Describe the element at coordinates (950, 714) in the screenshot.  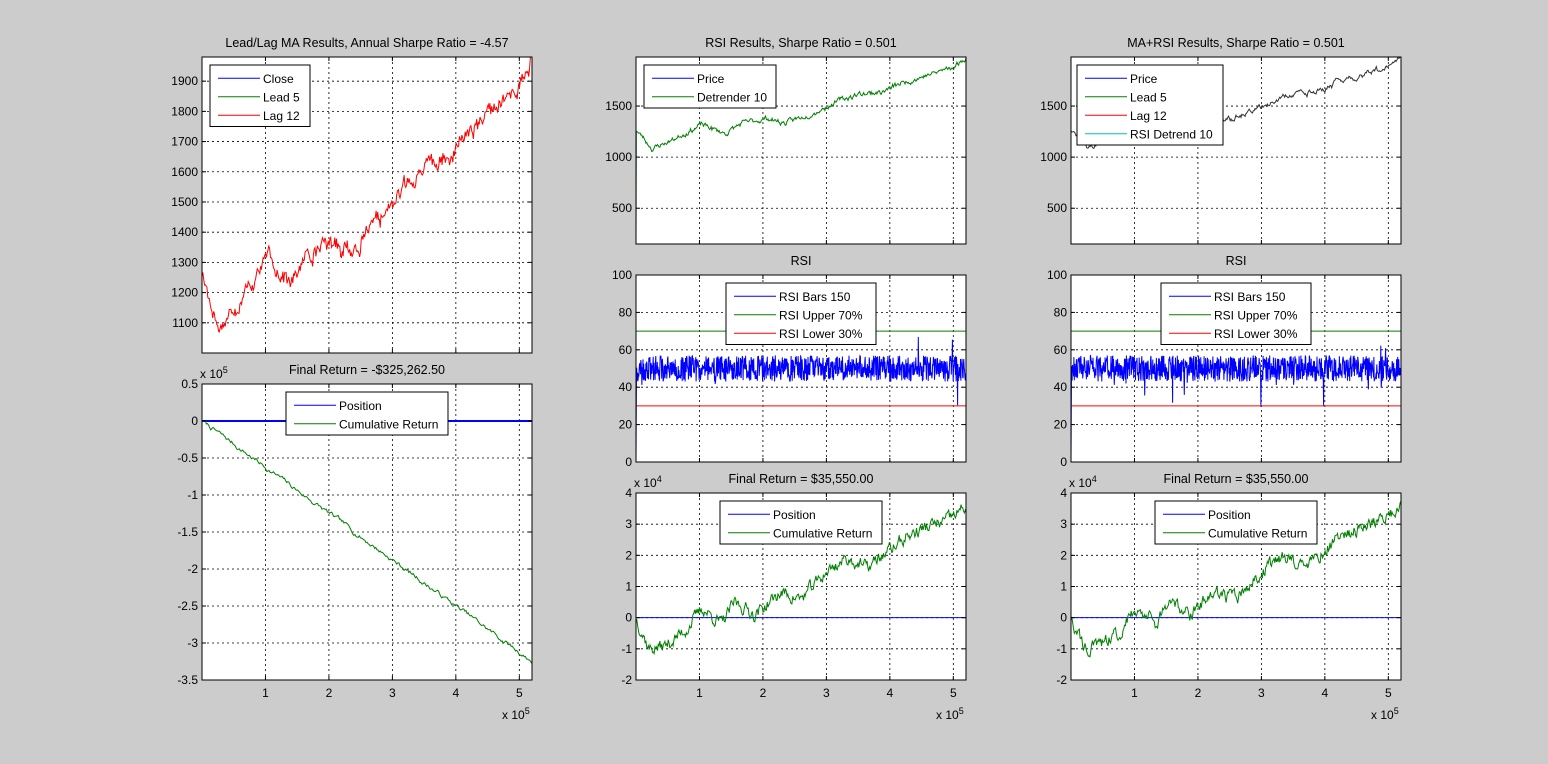
I see `x-axis-exponent: x 105` at that location.